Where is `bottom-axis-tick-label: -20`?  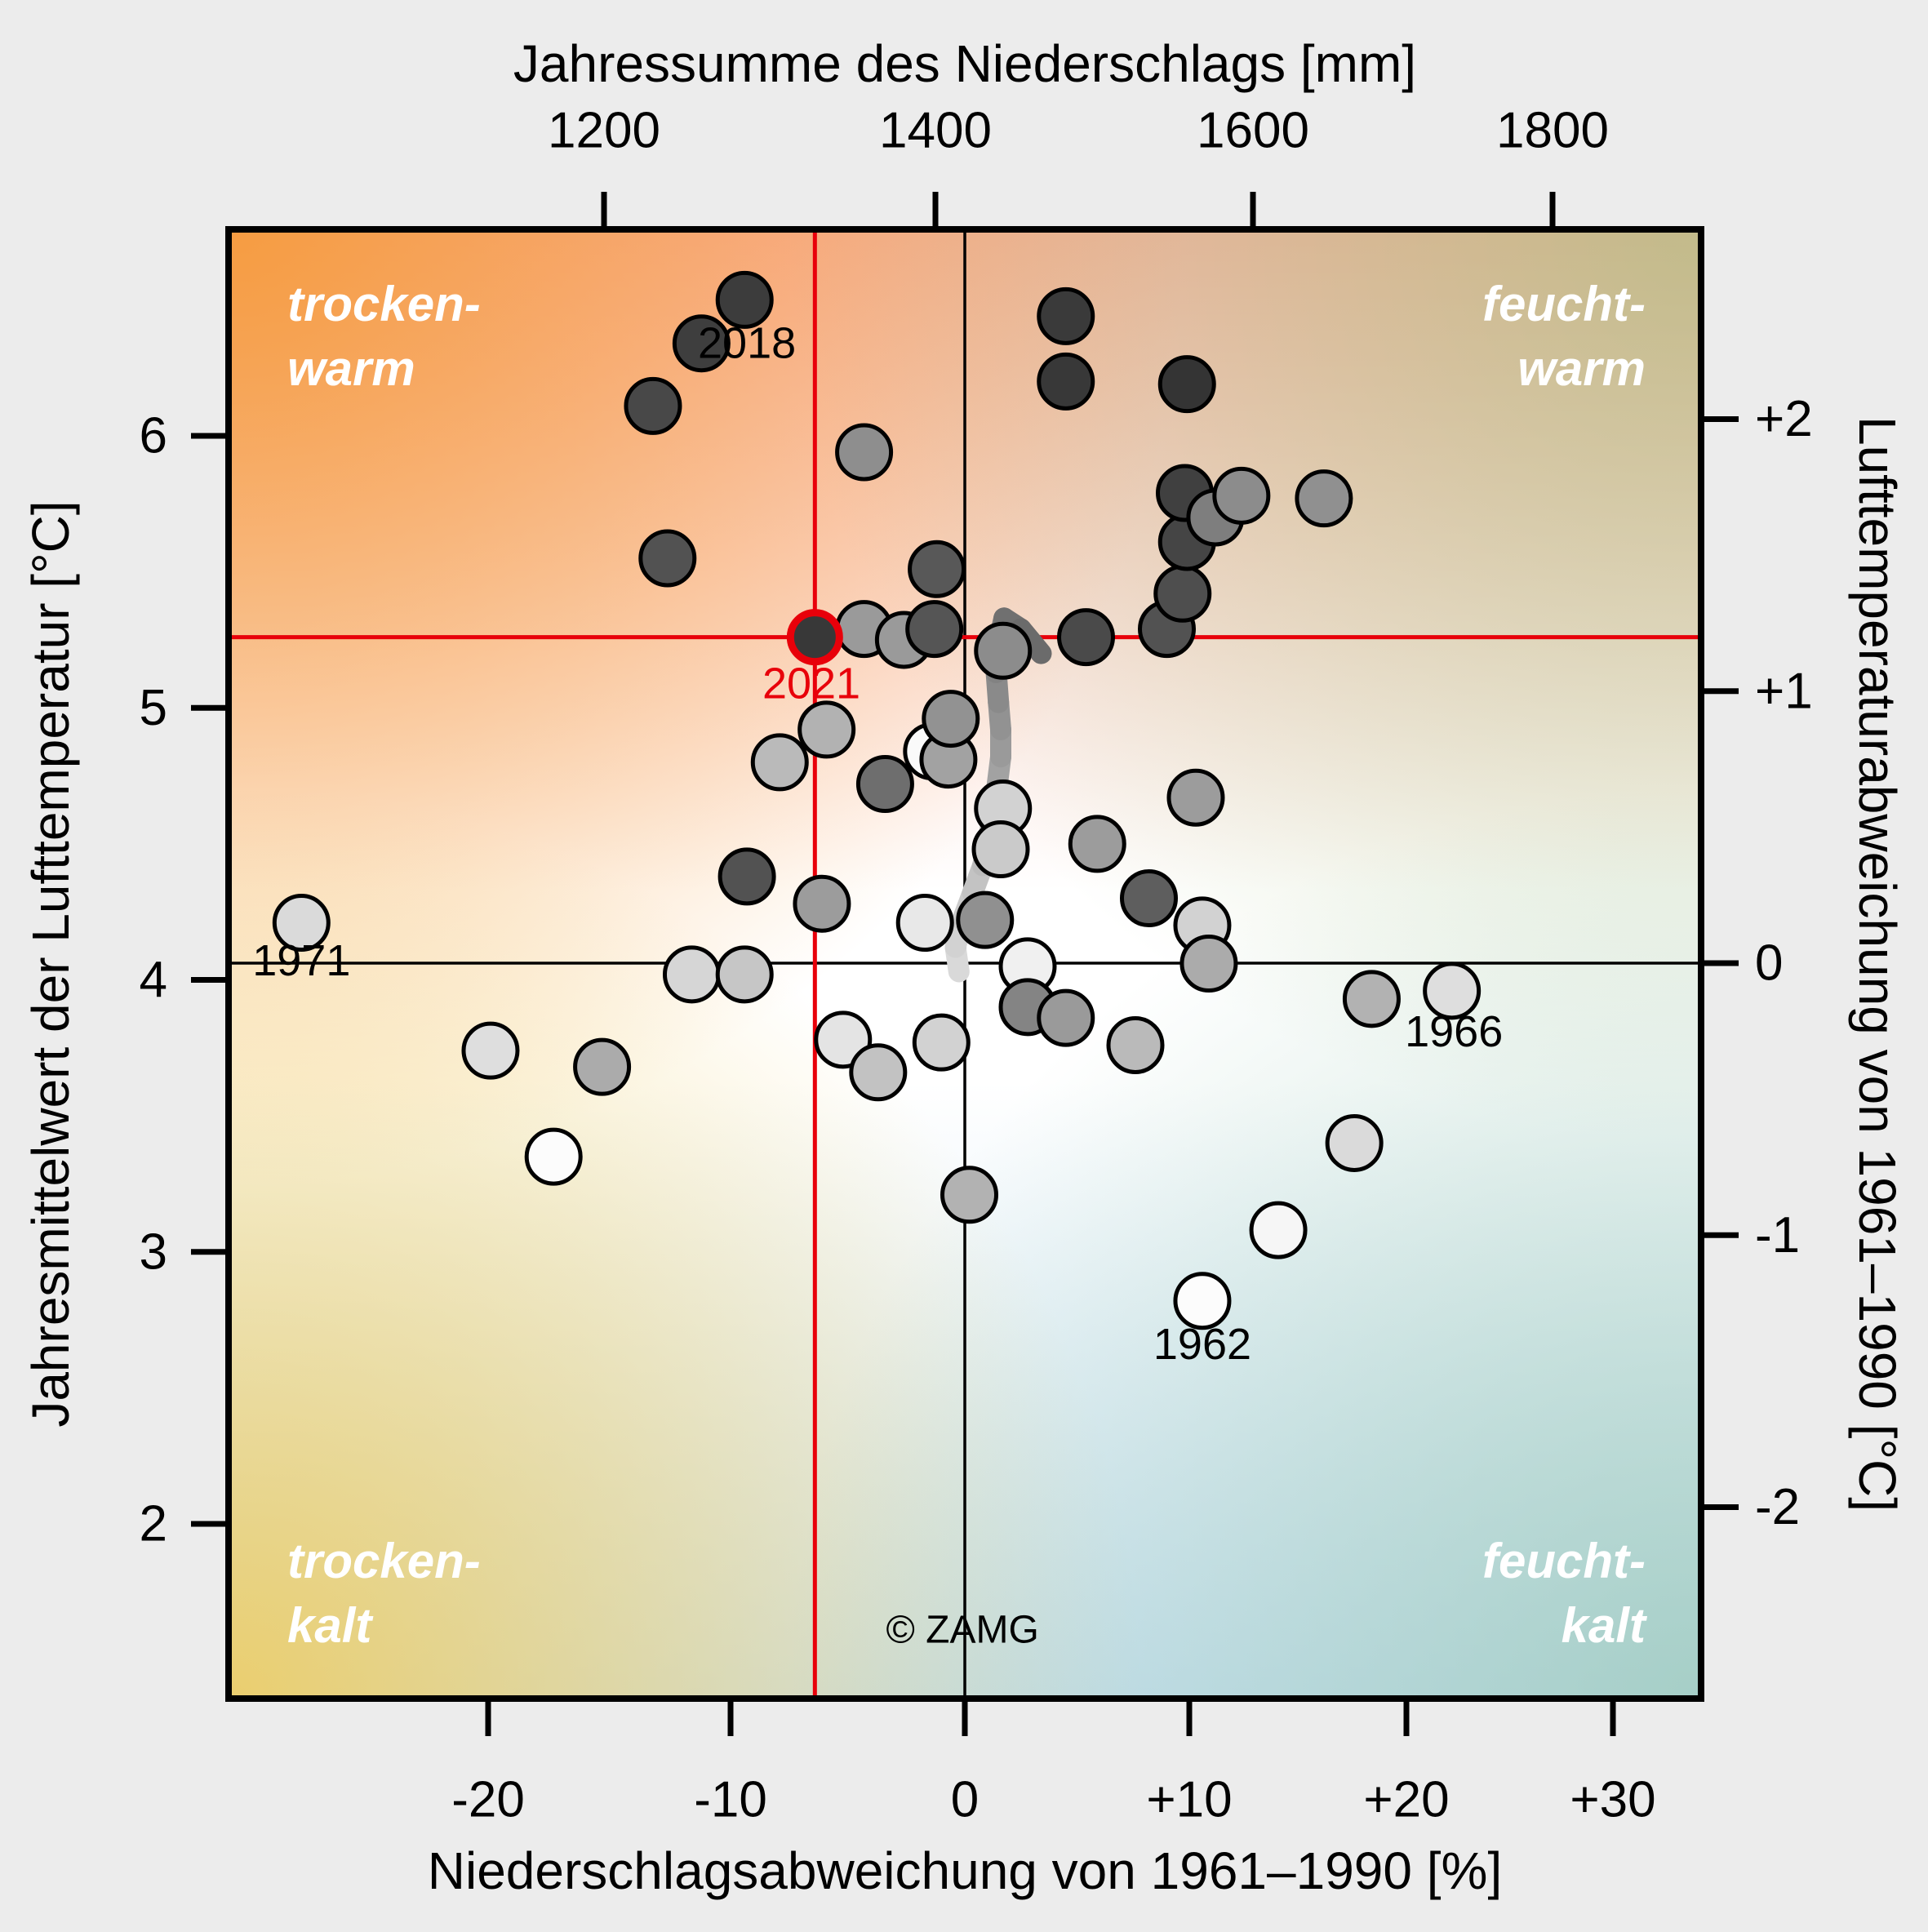 bottom-axis-tick-label: -20 is located at coordinates (488, 1800).